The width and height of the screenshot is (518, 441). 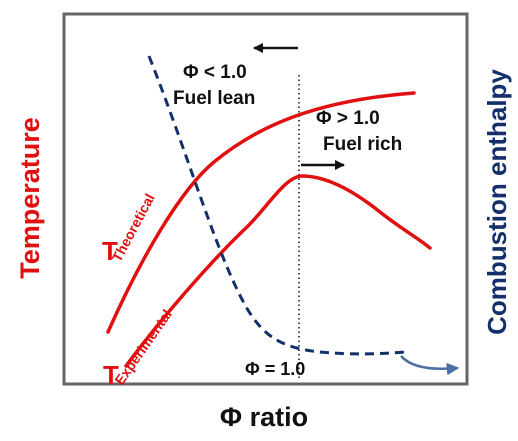 I want to click on t-theoretical-label: T Theoretical, so click(x=130, y=228).